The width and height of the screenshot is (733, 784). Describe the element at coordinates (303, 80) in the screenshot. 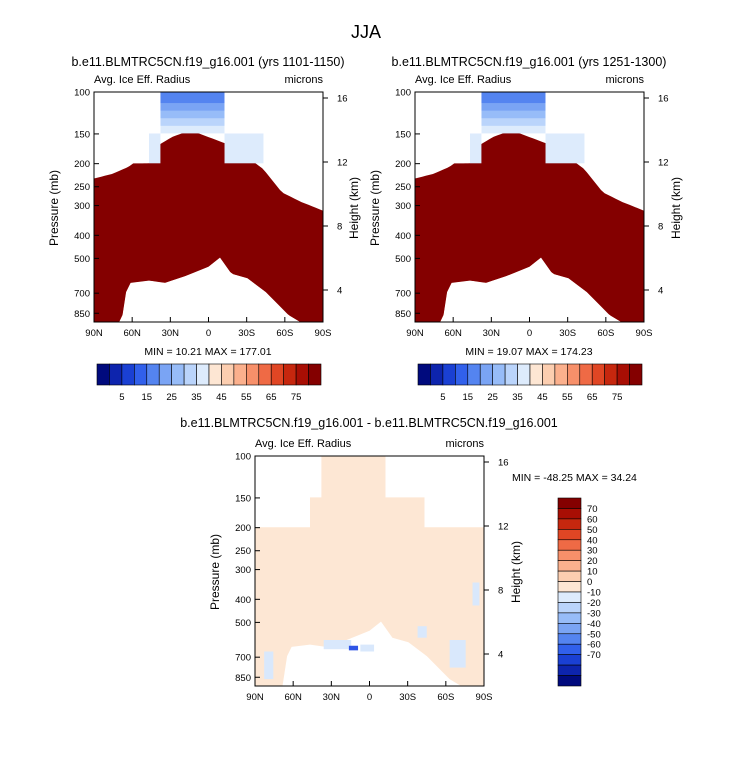

I see `panel-1-subtitle-right: microns` at that location.